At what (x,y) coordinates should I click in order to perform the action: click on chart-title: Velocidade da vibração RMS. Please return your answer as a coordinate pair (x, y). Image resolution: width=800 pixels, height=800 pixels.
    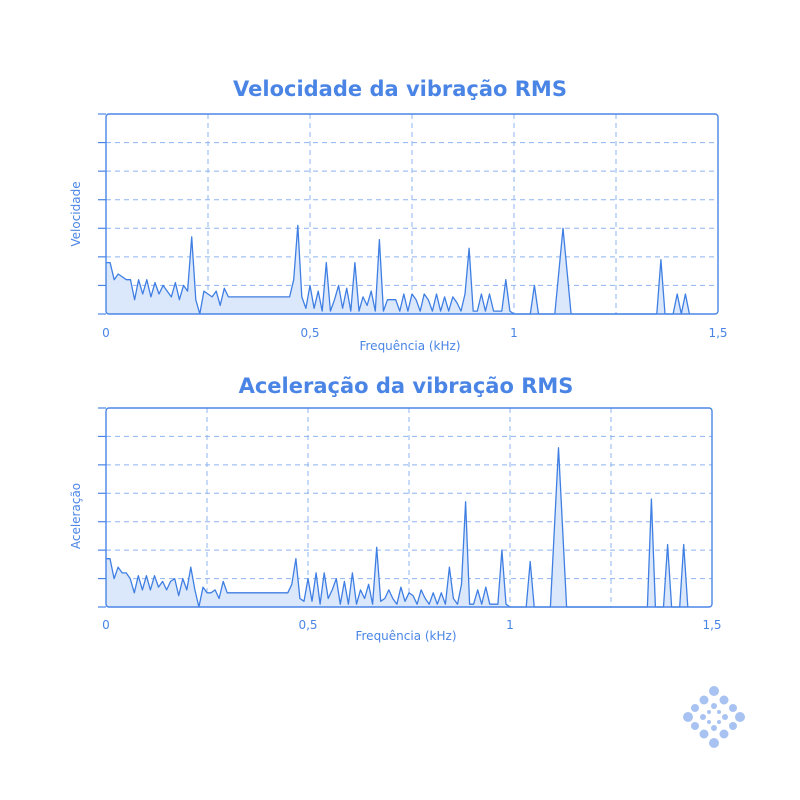
    Looking at the image, I should click on (400, 89).